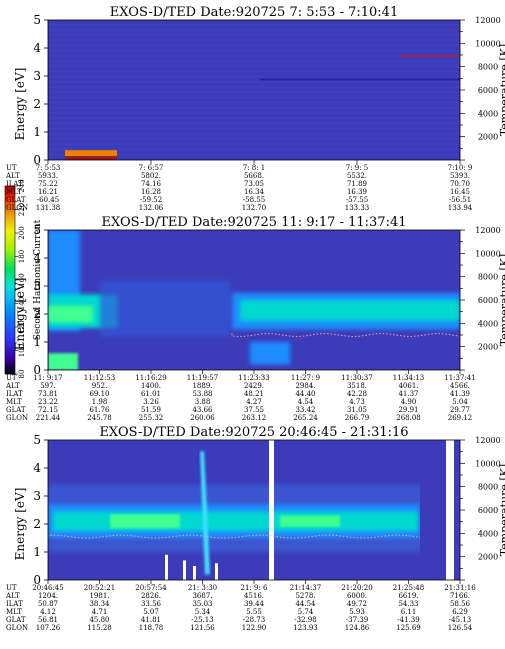  I want to click on table-cell: 122.90, so click(254, 628).